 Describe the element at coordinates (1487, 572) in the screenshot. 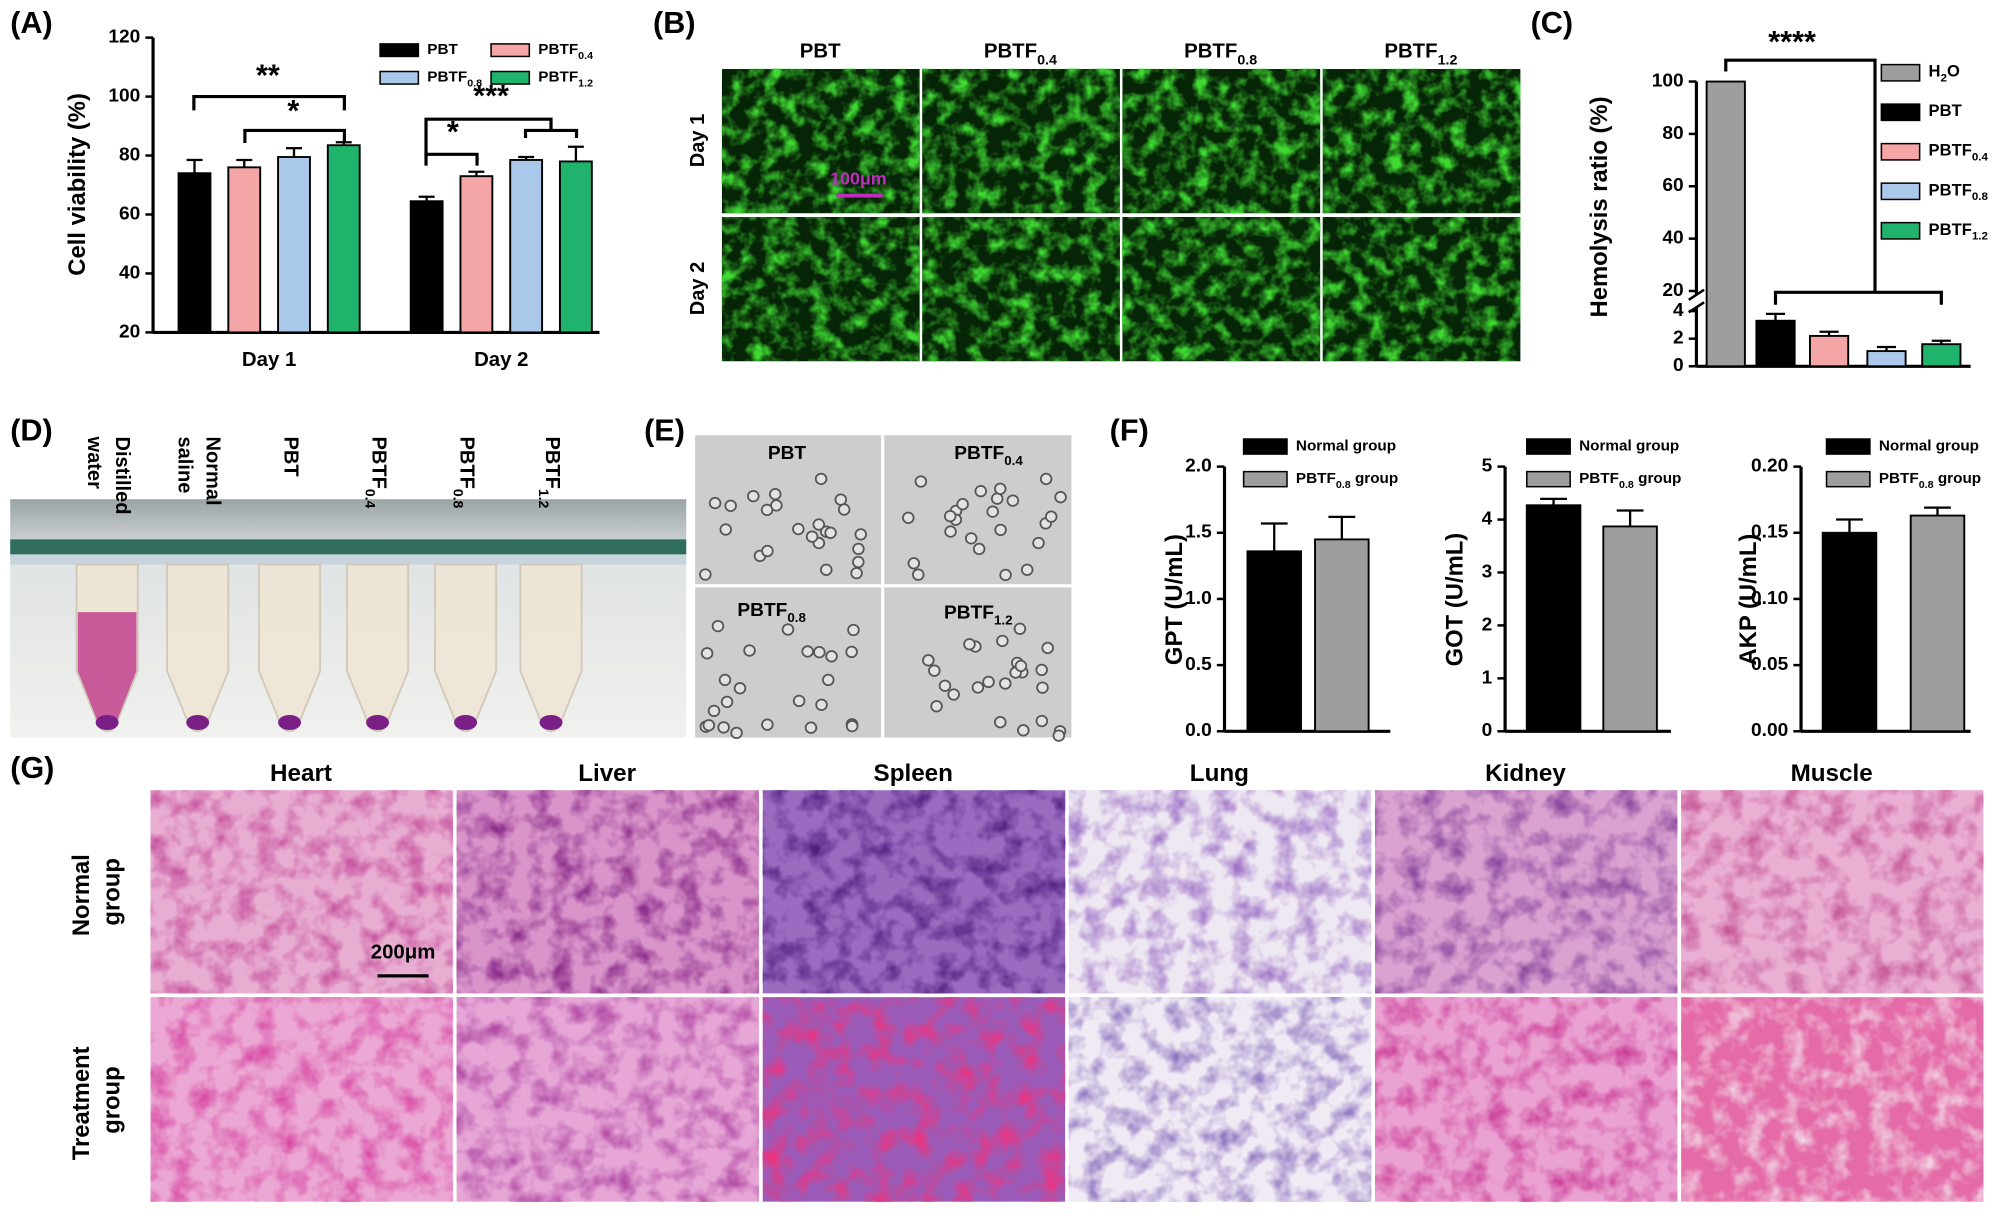

I see `text-part: 3` at that location.